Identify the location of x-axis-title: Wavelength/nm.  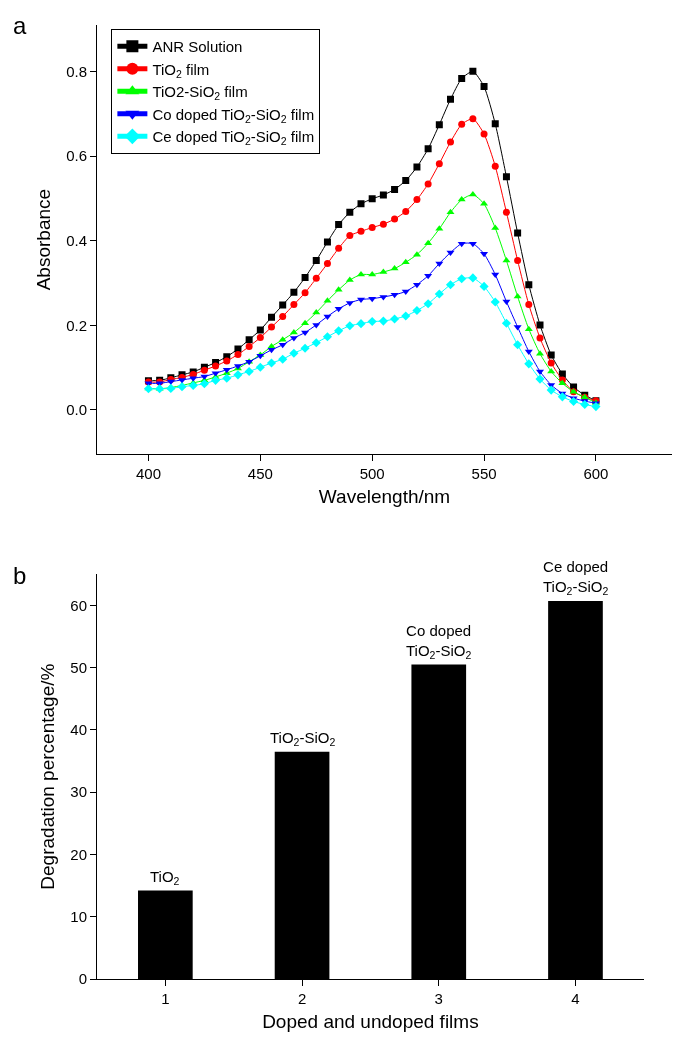
(384, 497).